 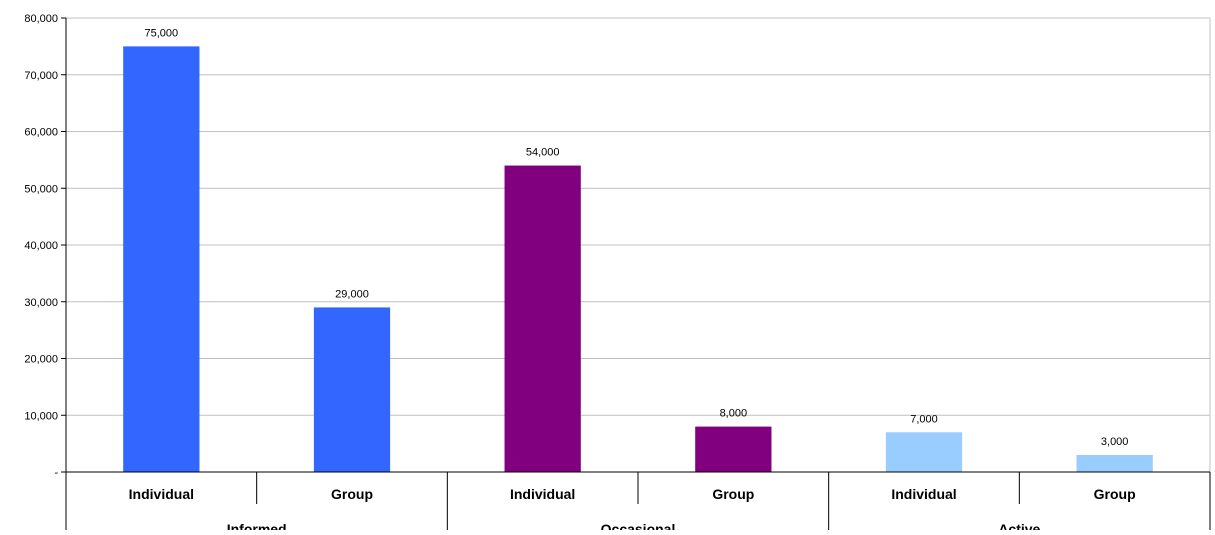 What do you see at coordinates (41, 76) in the screenshot?
I see `y-tick-label: 70,000` at bounding box center [41, 76].